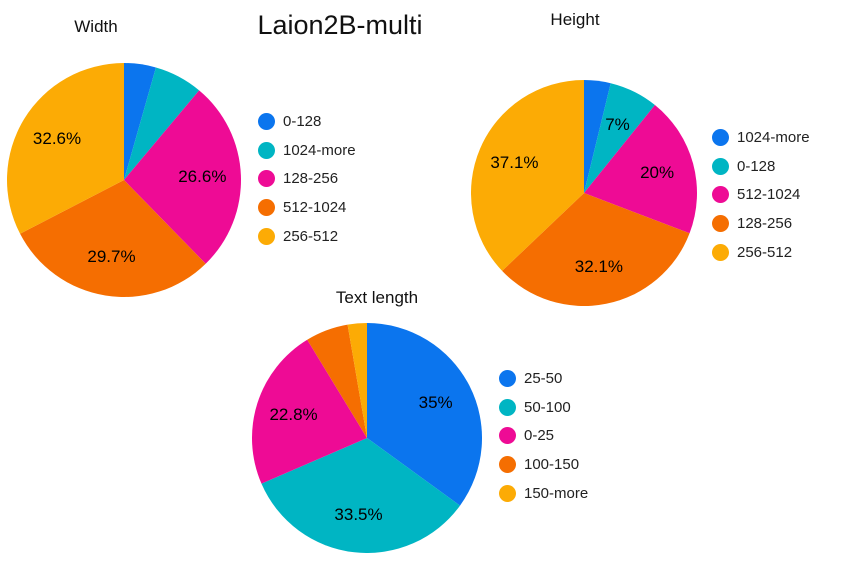 The image size is (847, 562). Describe the element at coordinates (575, 19) in the screenshot. I see `chart-title-height: Height` at that location.